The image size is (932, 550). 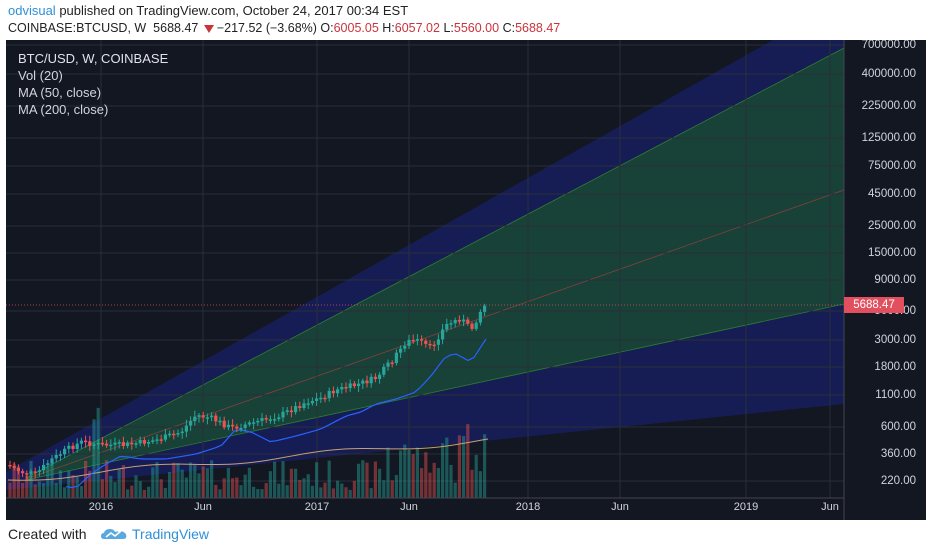 I want to click on y-tick-label: 9000.00, so click(x=895, y=280).